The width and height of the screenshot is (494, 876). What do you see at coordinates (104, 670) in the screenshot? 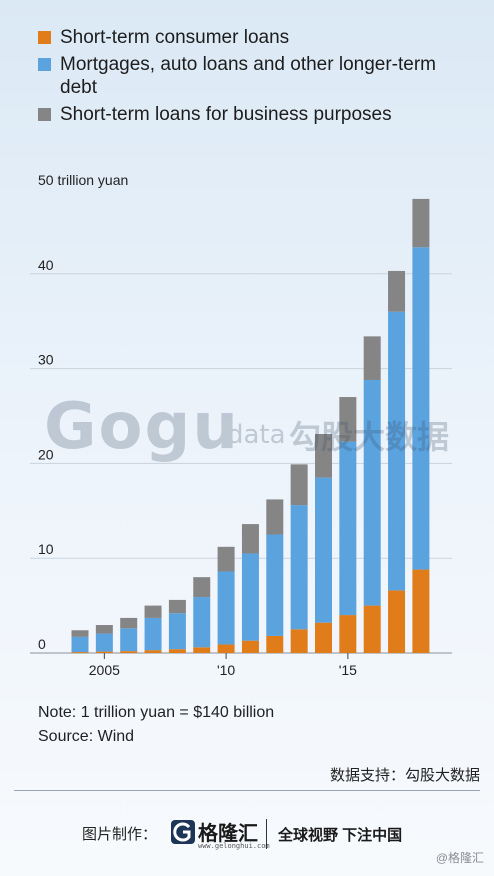
I see `x-tick-label-2005: 2005` at bounding box center [104, 670].